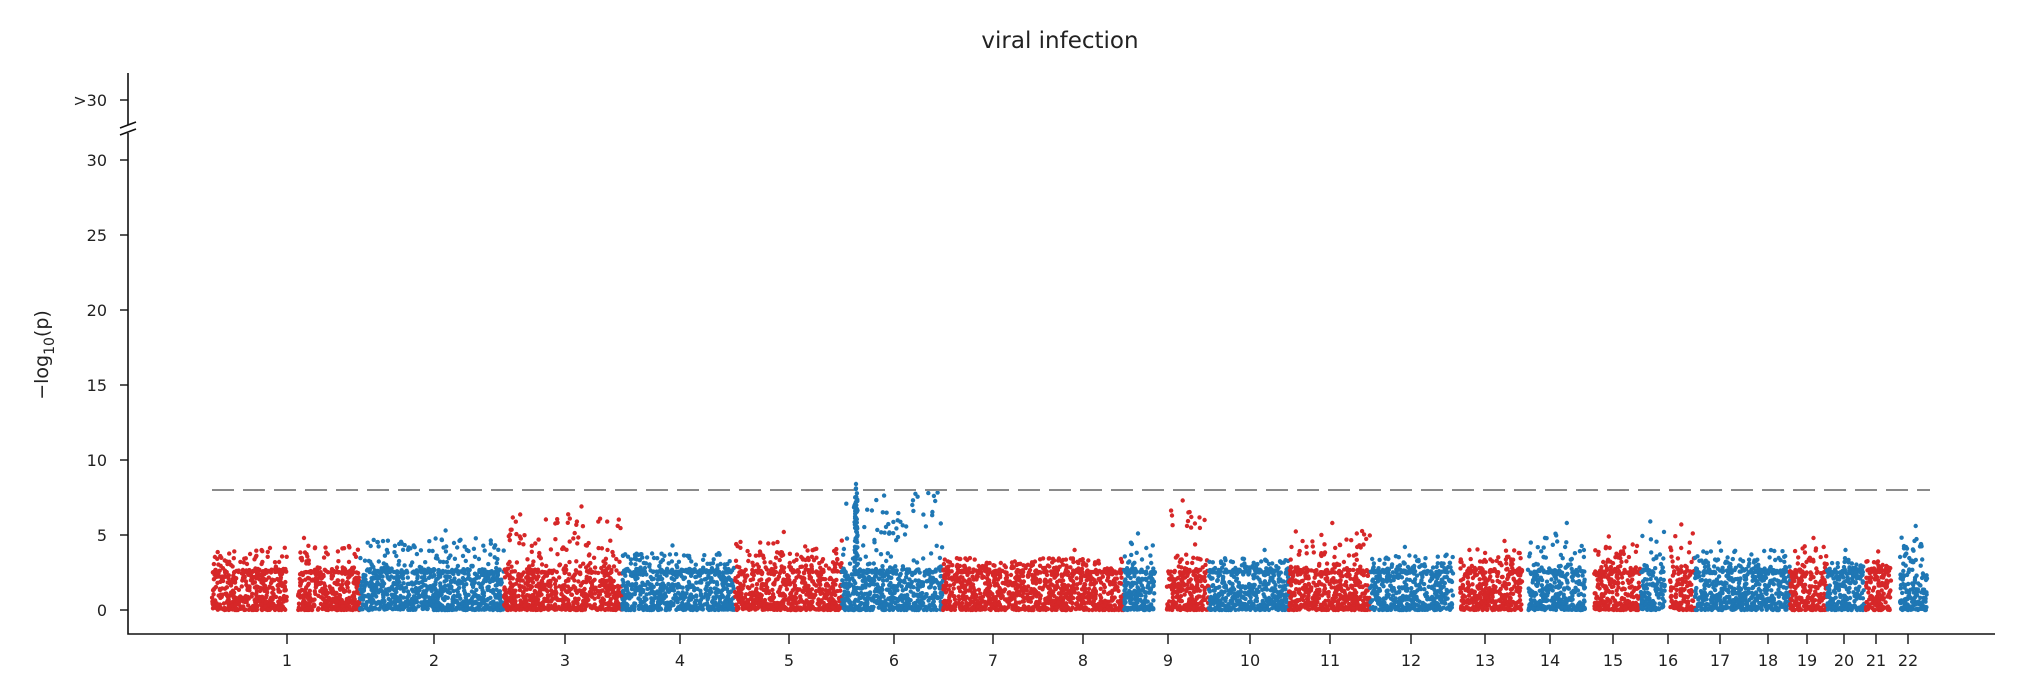 The height and width of the screenshot is (700, 2019). Describe the element at coordinates (544, 584) in the screenshot. I see `snp-point-chr3-2095` at that location.